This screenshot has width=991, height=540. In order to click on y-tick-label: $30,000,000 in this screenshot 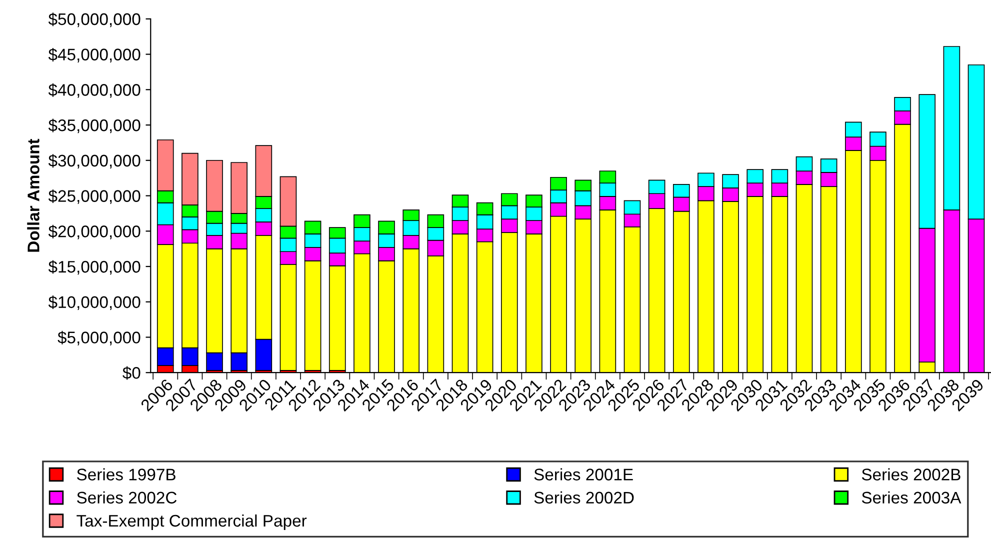, I will do `click(94, 161)`.